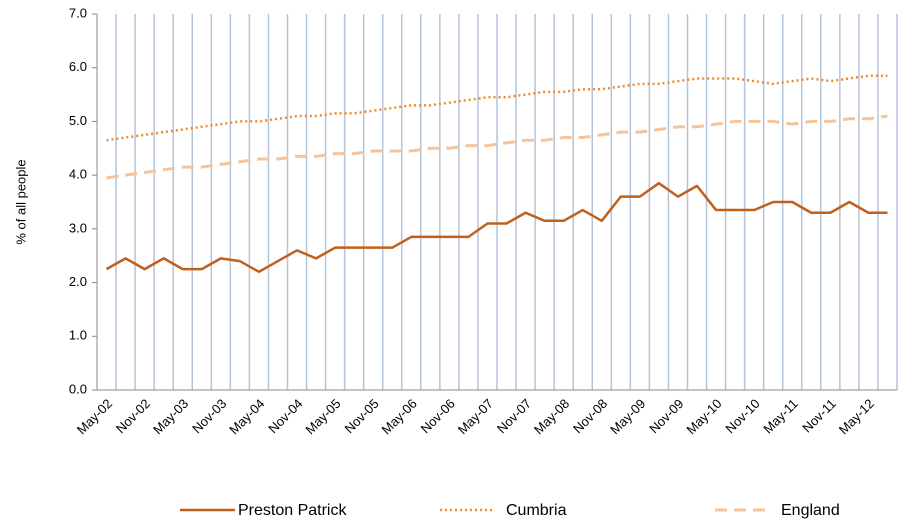 Image resolution: width=903 pixels, height=526 pixels. Describe the element at coordinates (475, 416) in the screenshot. I see `x-tick-label: May-07` at that location.